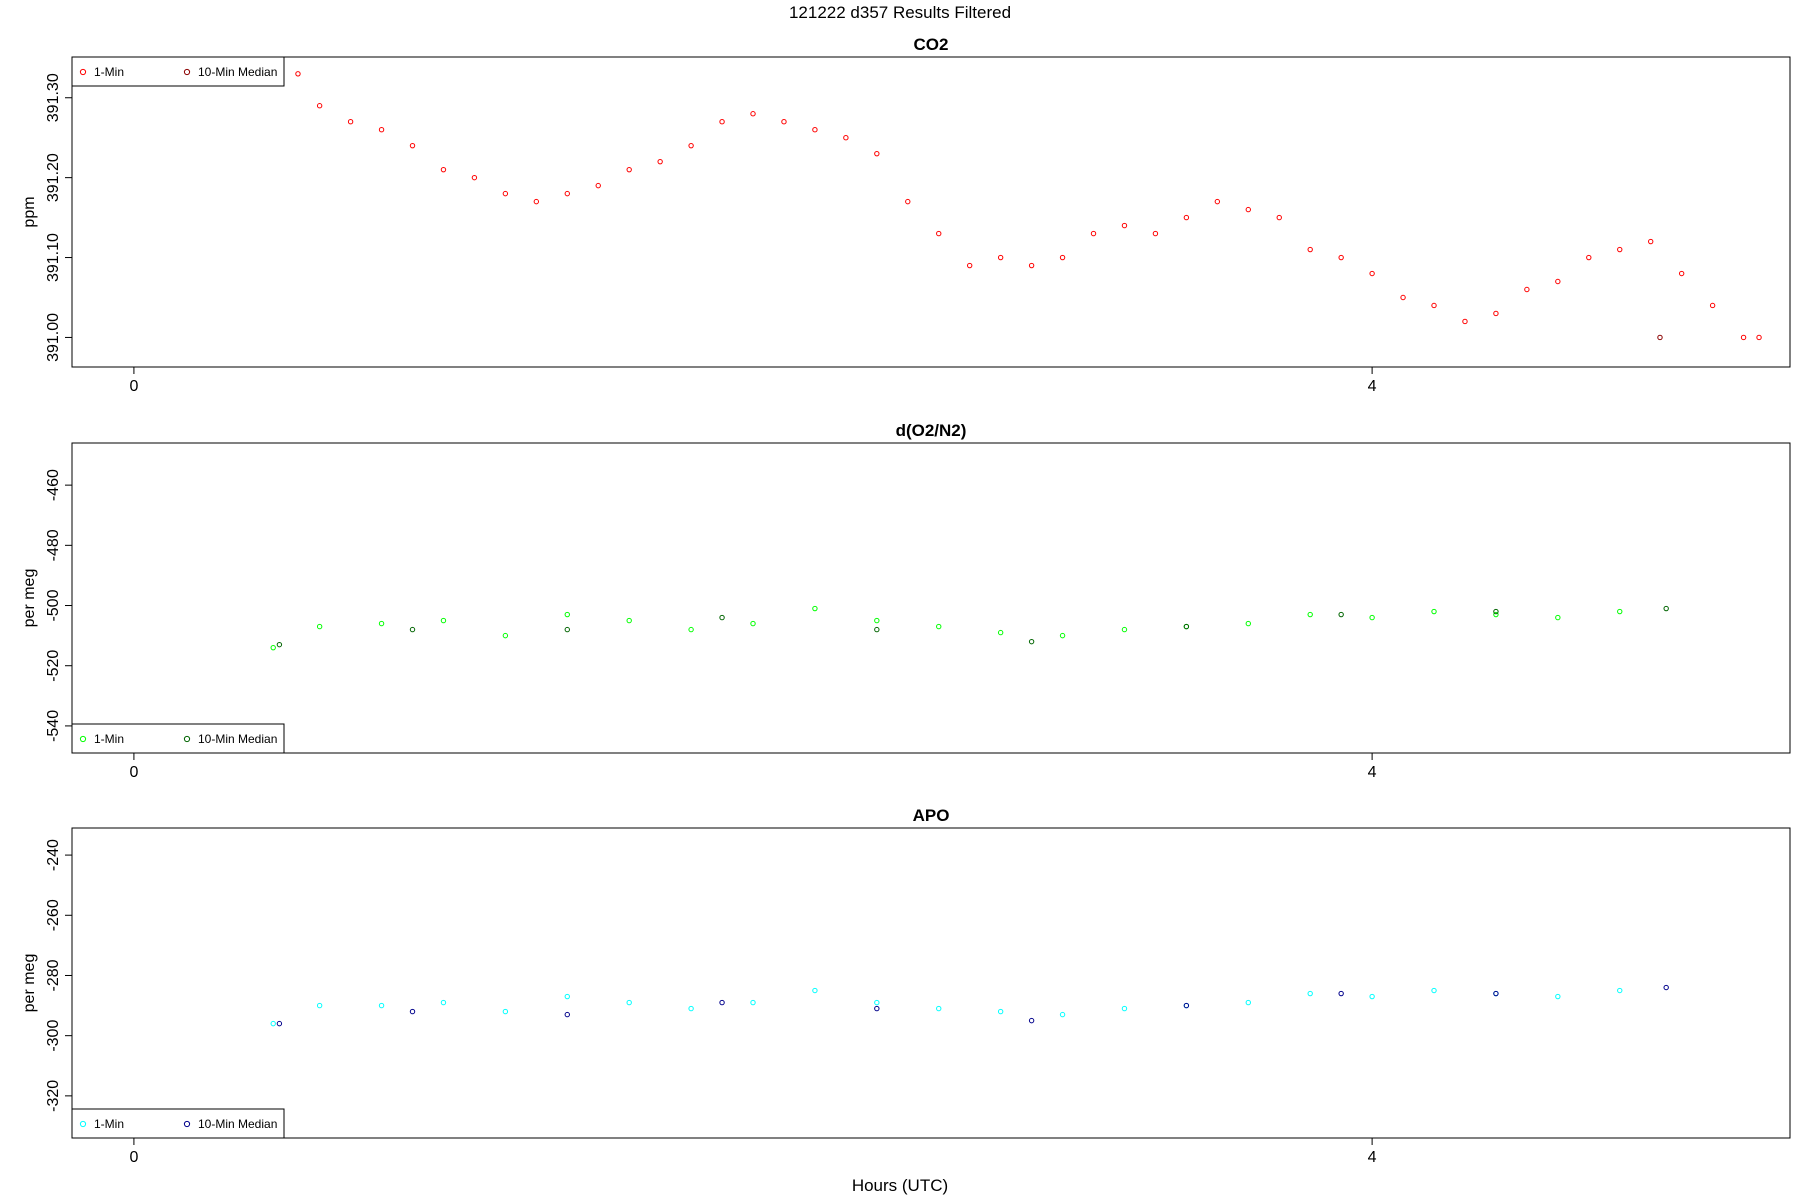 This screenshot has width=1800, height=1200. Describe the element at coordinates (1372, 1157) in the screenshot. I see `apo-x-tick-label: 4` at that location.